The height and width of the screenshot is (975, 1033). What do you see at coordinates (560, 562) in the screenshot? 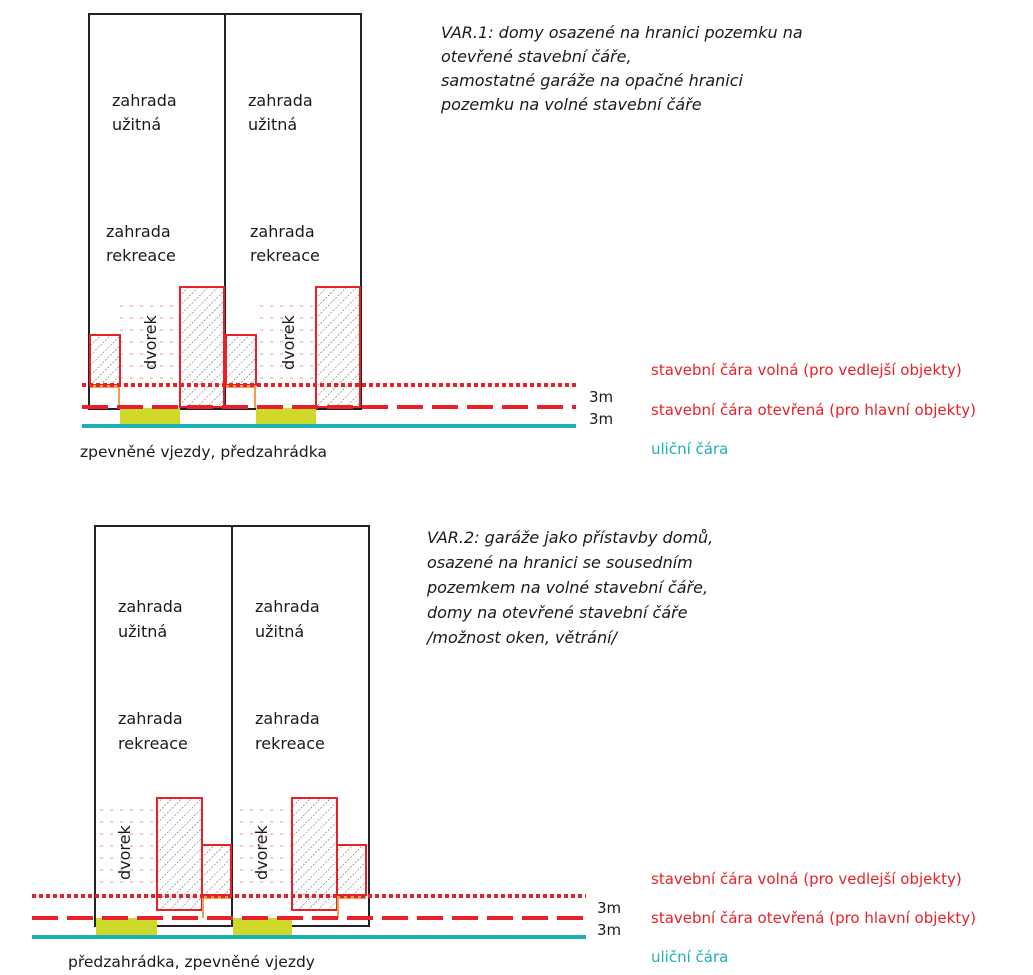
I see `variant-description-line: osazené na hranici se sousedním` at bounding box center [560, 562].